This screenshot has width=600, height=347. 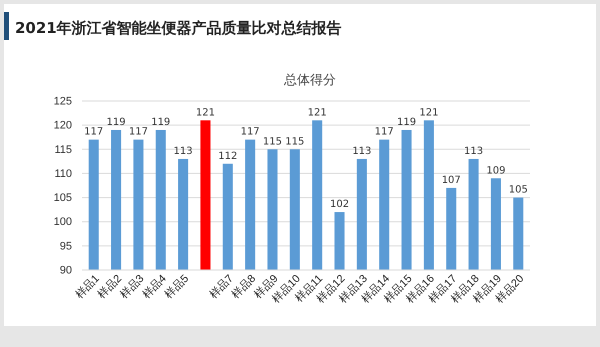 I want to click on data-label: 107, so click(x=451, y=180).